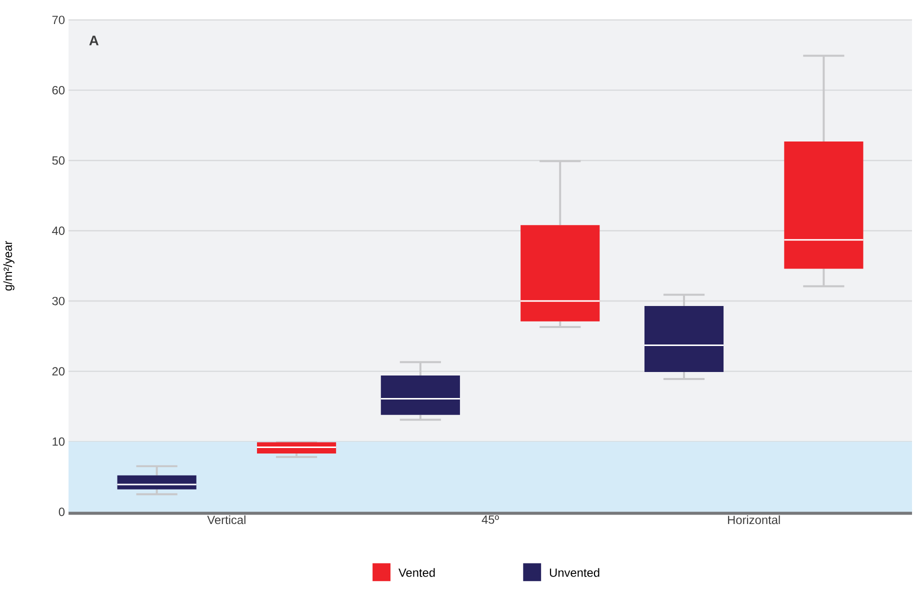 Image resolution: width=915 pixels, height=597 pixels. What do you see at coordinates (416, 573) in the screenshot?
I see `legend-label: Vented` at bounding box center [416, 573].